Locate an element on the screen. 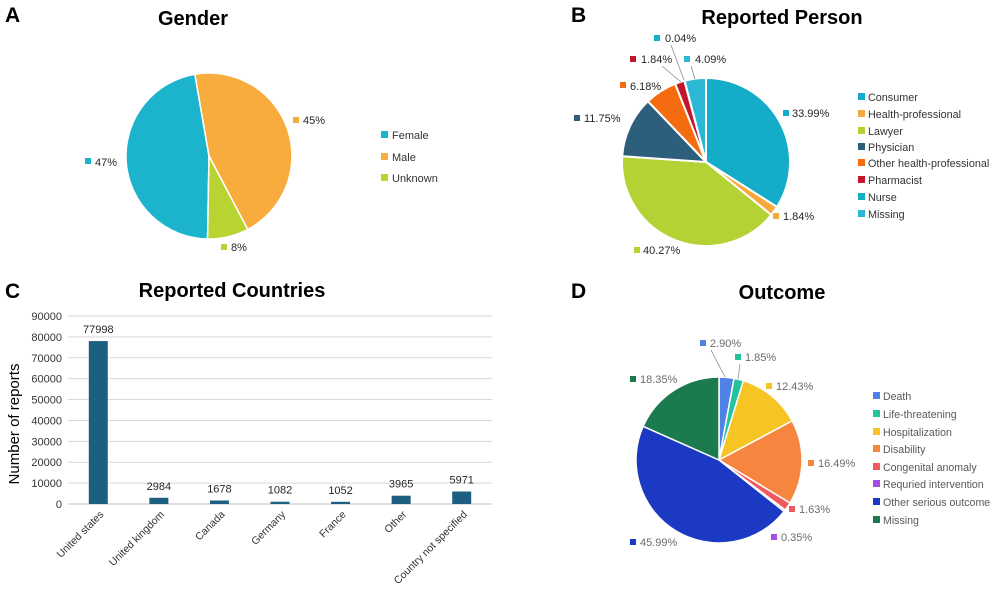  legend-label-other-serious-outcome: Other serious outcome is located at coordinates (936, 503).